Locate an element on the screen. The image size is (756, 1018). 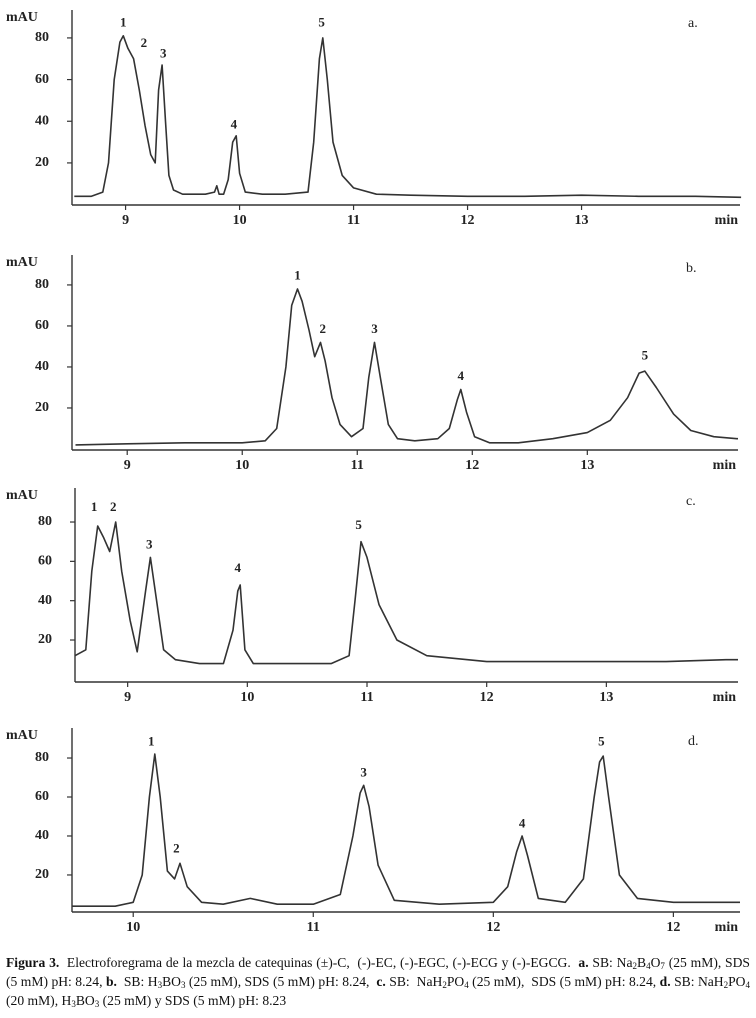
caption-bold: b. is located at coordinates (111, 981).